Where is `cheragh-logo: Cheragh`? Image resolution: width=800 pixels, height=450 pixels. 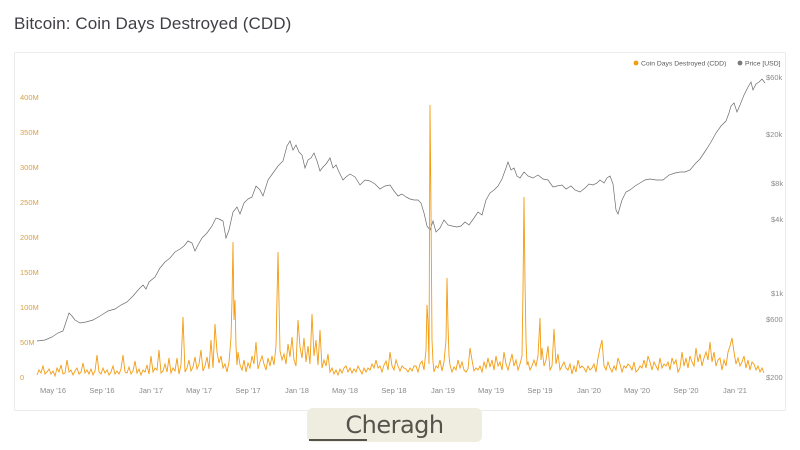 cheragh-logo: Cheragh is located at coordinates (394, 425).